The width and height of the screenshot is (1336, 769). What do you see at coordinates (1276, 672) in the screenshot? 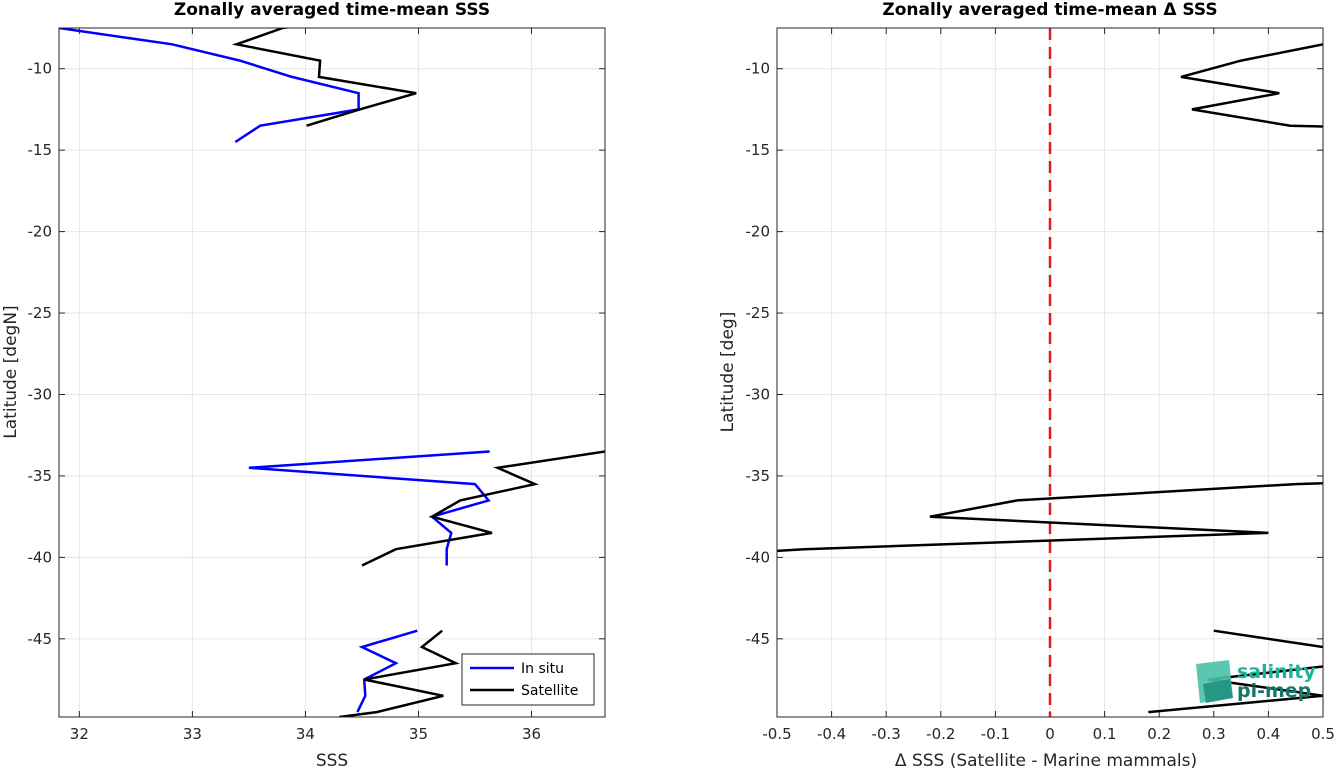
I see `logo-text-salinity: salinity` at bounding box center [1276, 672].